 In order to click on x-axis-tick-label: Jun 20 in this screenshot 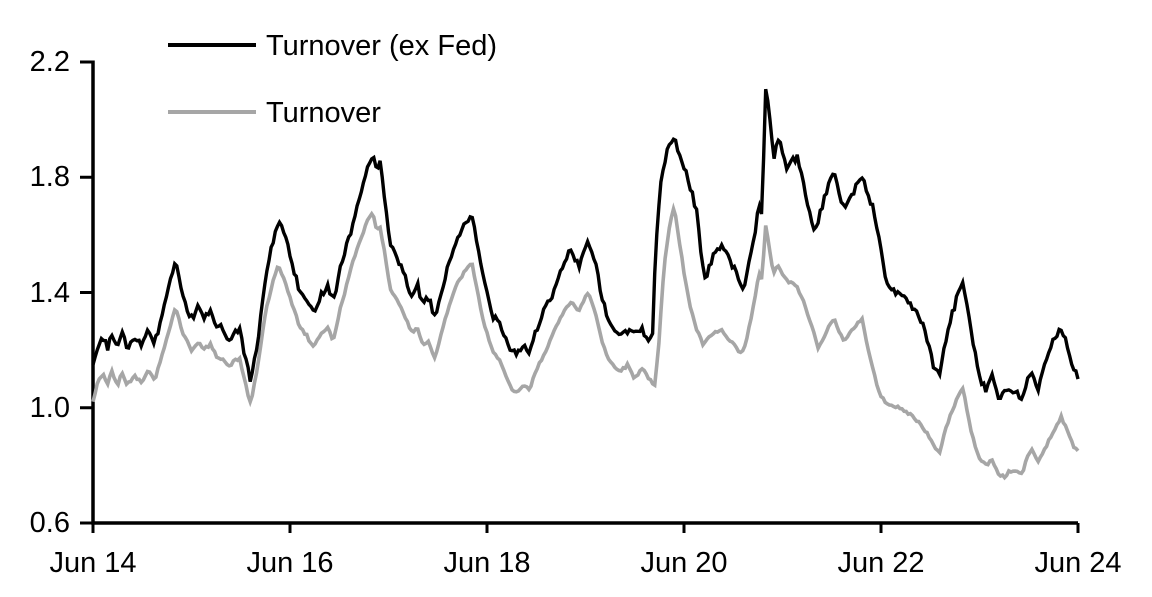, I will do `click(684, 563)`.